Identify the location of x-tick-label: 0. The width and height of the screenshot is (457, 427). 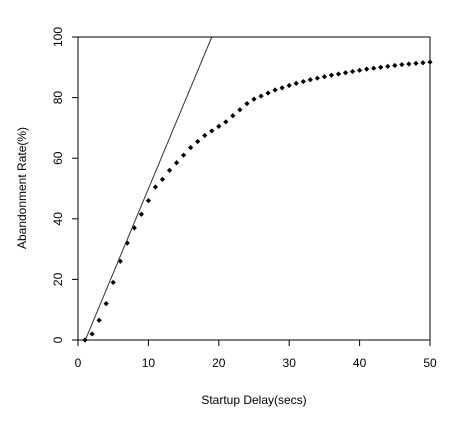
(78, 363).